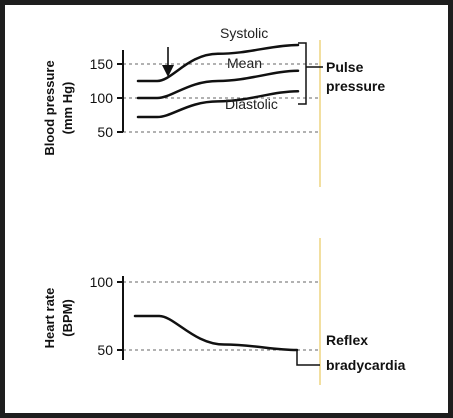 This screenshot has width=453, height=418. Describe the element at coordinates (49, 318) in the screenshot. I see `hr-ylabel-line1: Heart rate` at that location.